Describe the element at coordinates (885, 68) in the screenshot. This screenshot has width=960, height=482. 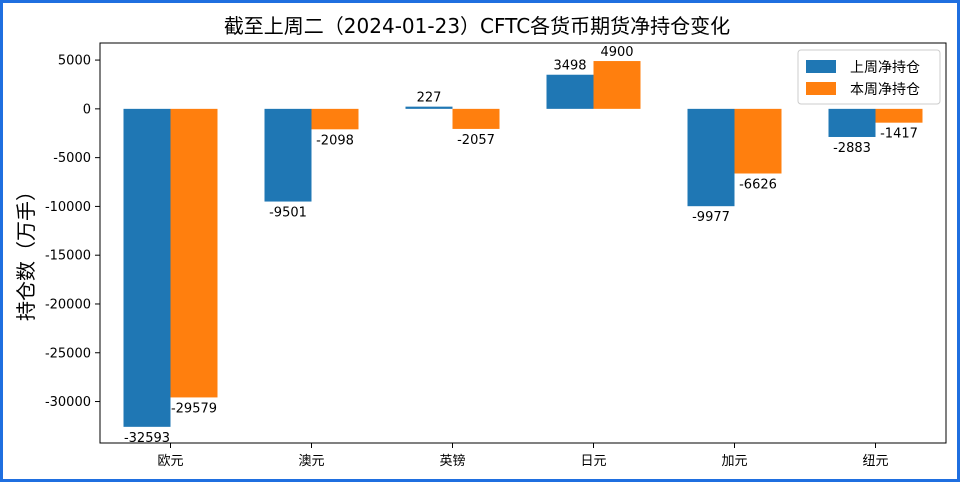
I see `legend-label: 上周净持仓` at that location.